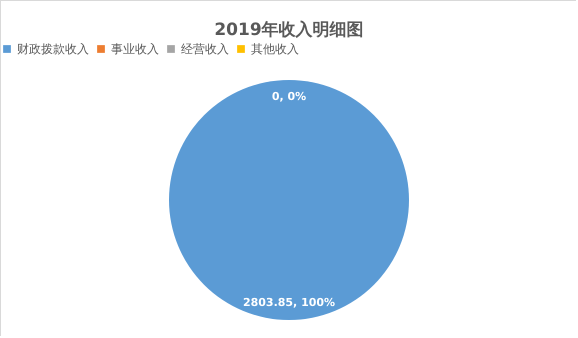 The height and width of the screenshot is (338, 578). I want to click on legend-label: 经营收入, so click(205, 49).